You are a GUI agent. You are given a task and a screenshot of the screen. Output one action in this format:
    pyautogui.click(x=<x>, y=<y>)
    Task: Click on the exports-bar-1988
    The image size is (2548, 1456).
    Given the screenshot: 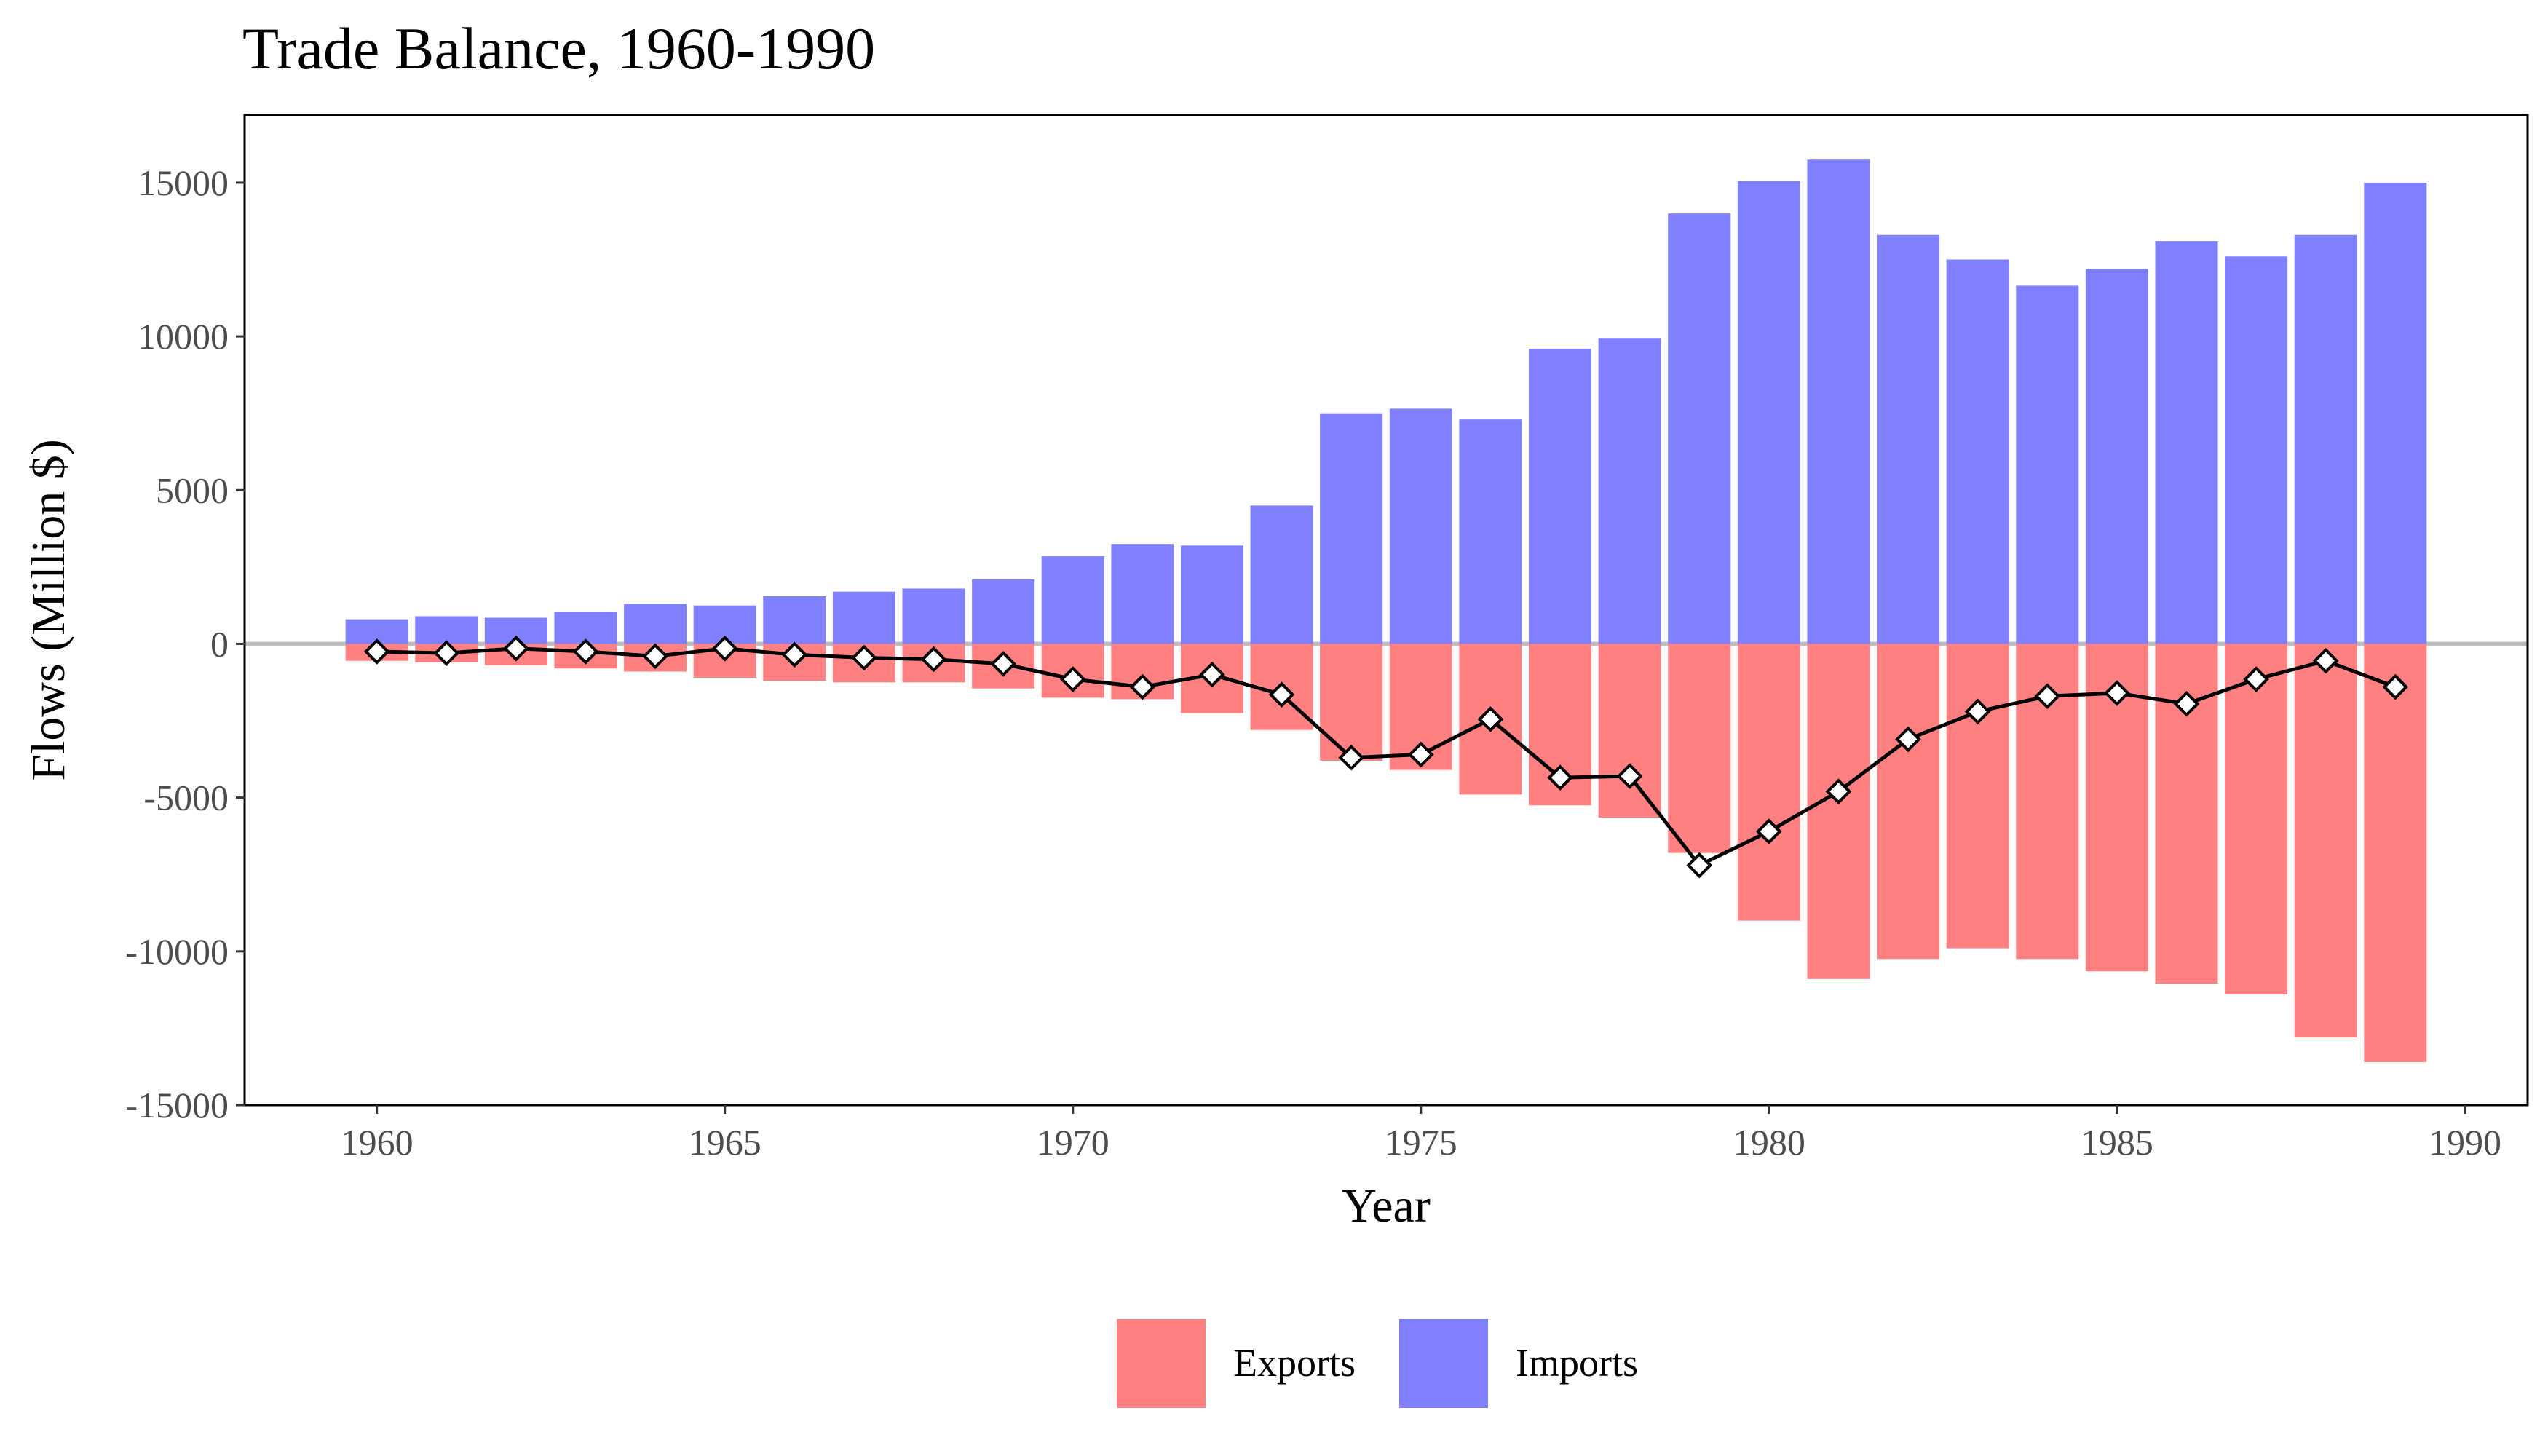 What is the action you would take?
    pyautogui.click(x=2325, y=841)
    